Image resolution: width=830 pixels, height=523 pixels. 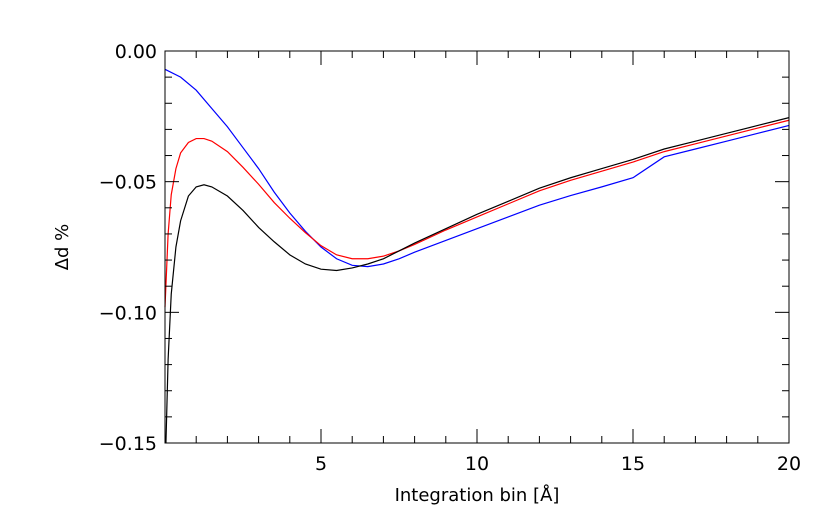 I want to click on x-tick-label: 20, so click(x=789, y=464).